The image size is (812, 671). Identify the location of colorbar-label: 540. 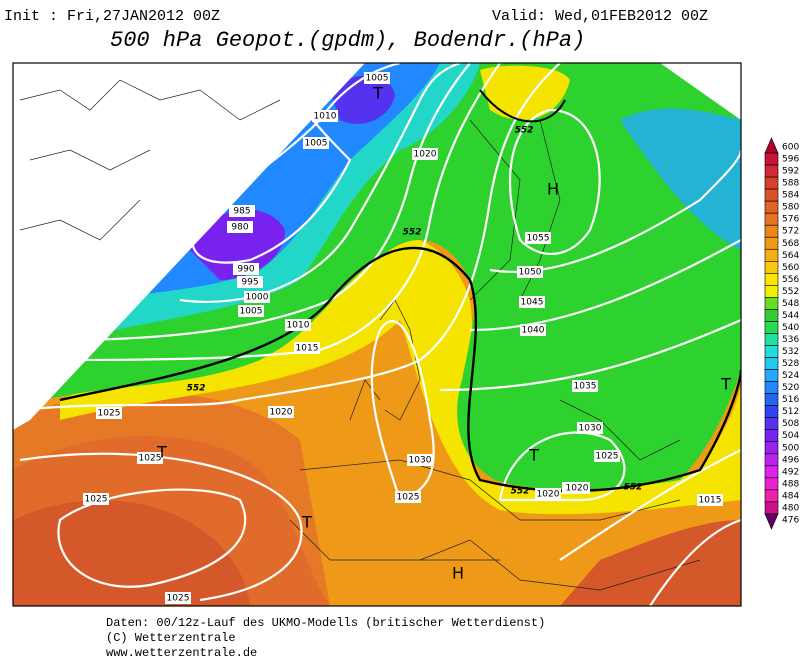
(790, 328).